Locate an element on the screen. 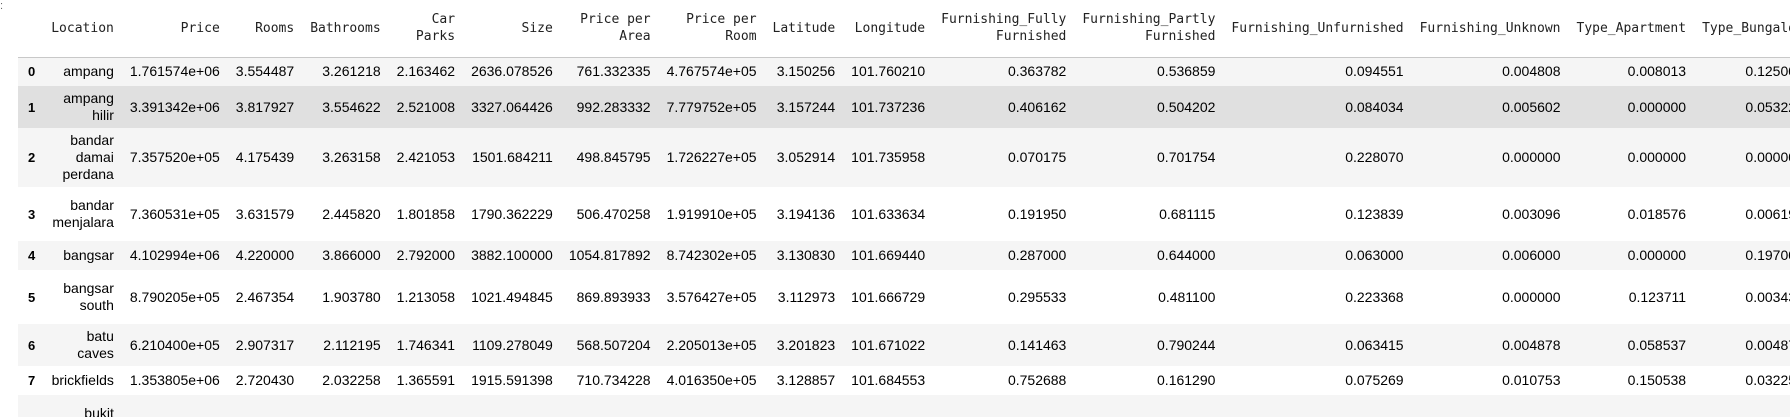 This screenshot has height=417, width=1790. table-cell: 710.734228 is located at coordinates (613, 380).